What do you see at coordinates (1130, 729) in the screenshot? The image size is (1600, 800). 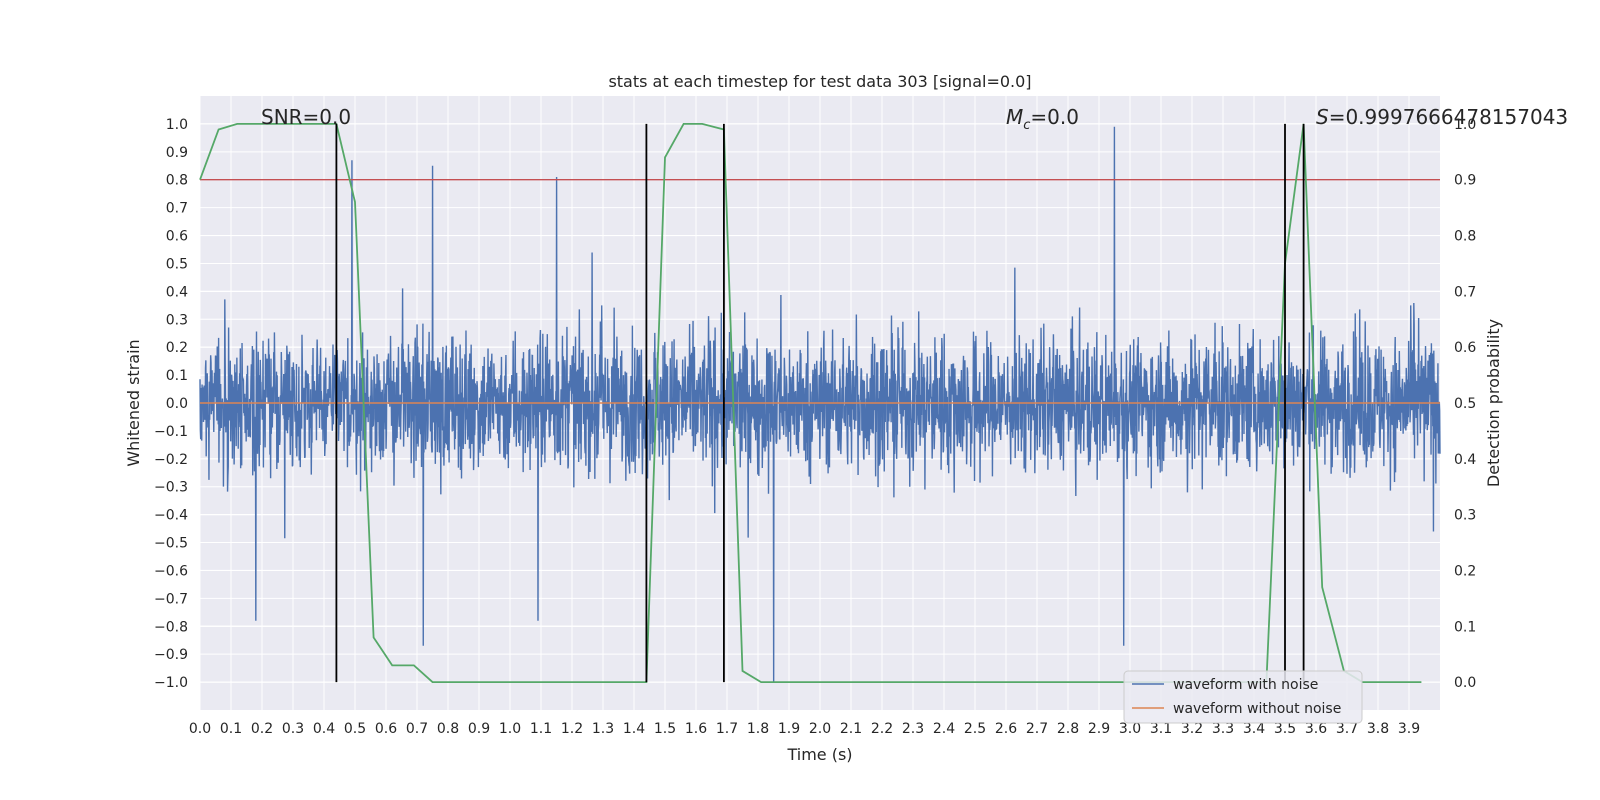 I see `x-tick-label: 3.0` at bounding box center [1130, 729].